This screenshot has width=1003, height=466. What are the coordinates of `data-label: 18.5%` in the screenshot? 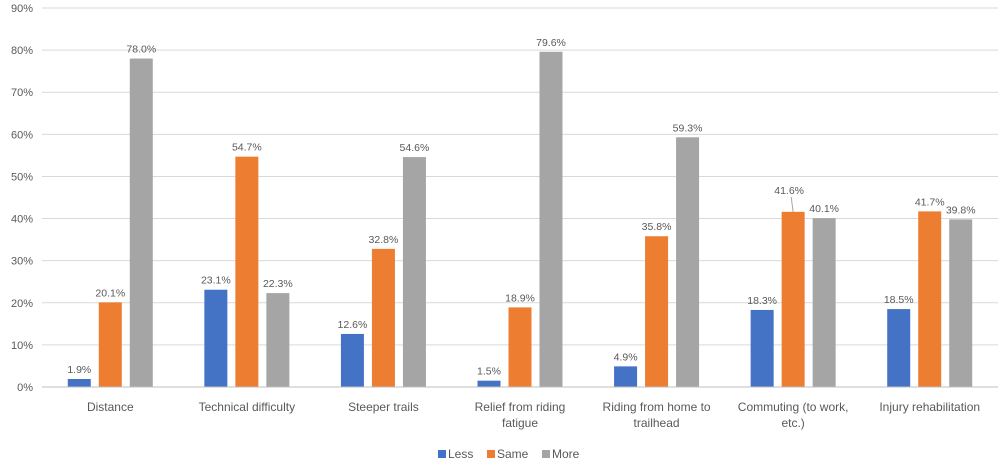 It's located at (899, 300).